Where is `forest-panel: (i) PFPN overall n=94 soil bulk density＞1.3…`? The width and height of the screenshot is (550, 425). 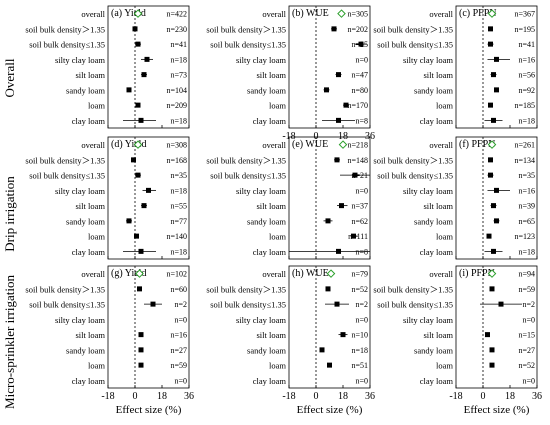 forest-panel: (i) PFPN overall n=94 soil bulk density＞1.3… is located at coordinates (457, 340).